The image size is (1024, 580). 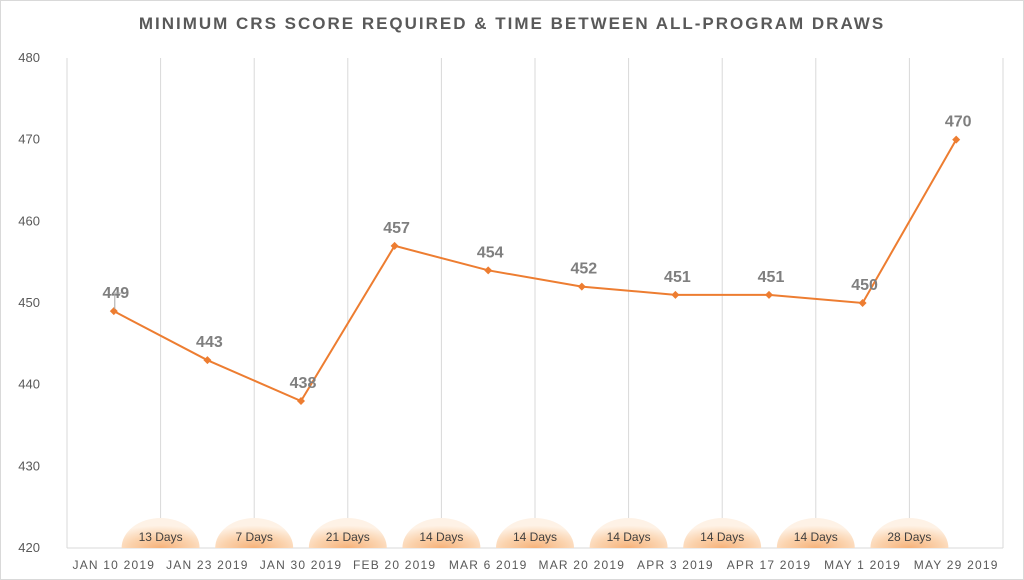 I want to click on x-tick-label: MAY 1 2019, so click(x=862, y=565).